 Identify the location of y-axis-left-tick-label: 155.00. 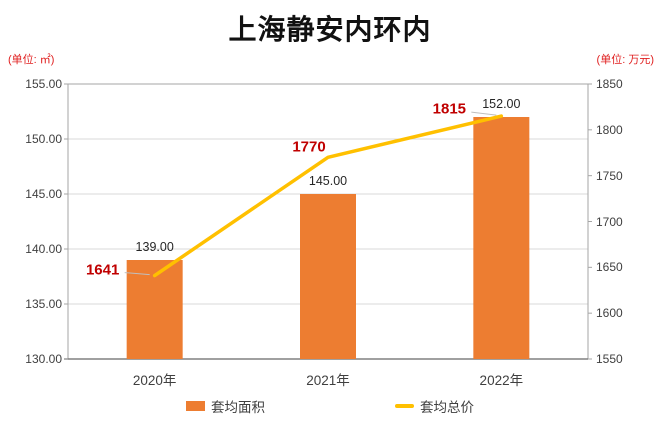
(43, 84).